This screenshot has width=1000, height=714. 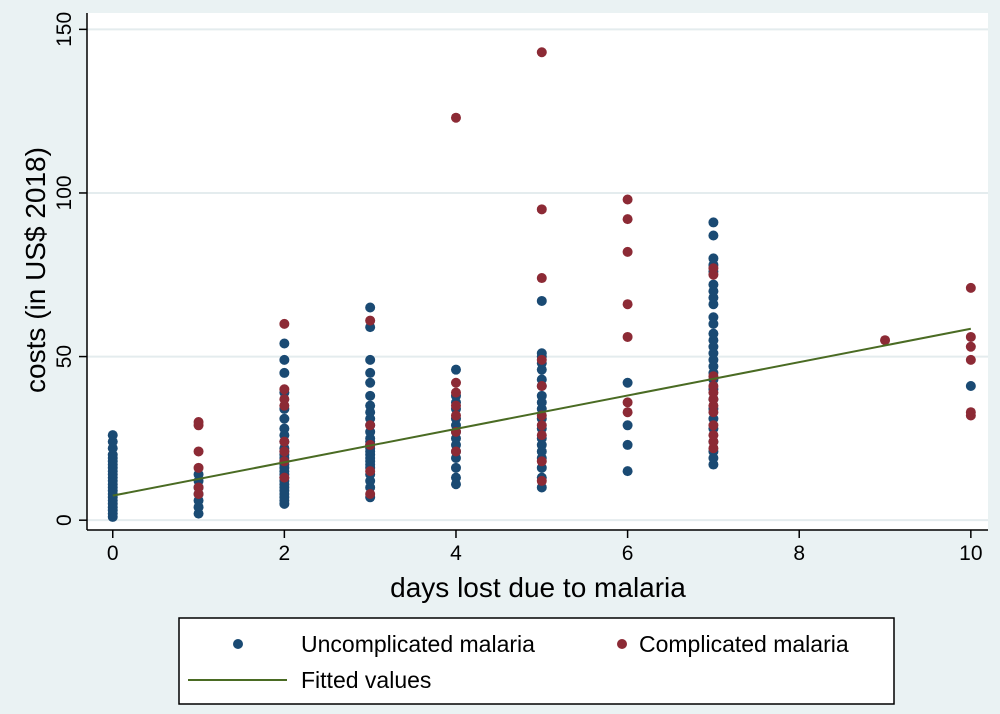 I want to click on legend-marker-uncomplicated, so click(x=238, y=644).